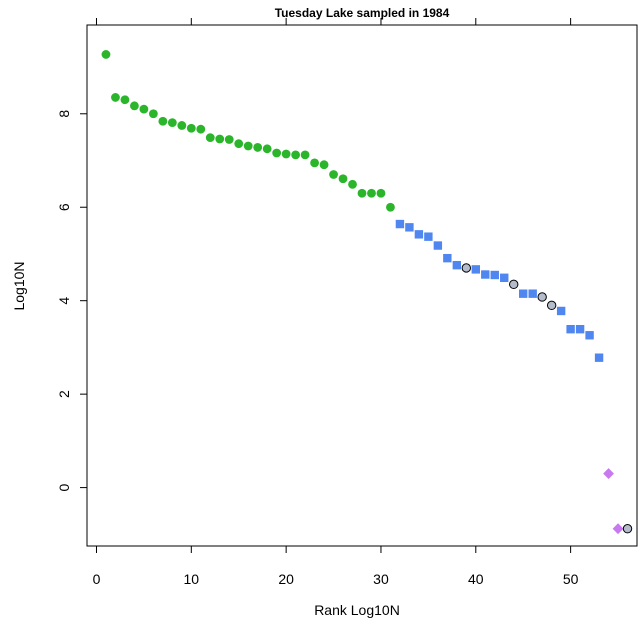 This screenshot has width=639, height=625. I want to click on x-axis-label: Rank Log10N, so click(357, 610).